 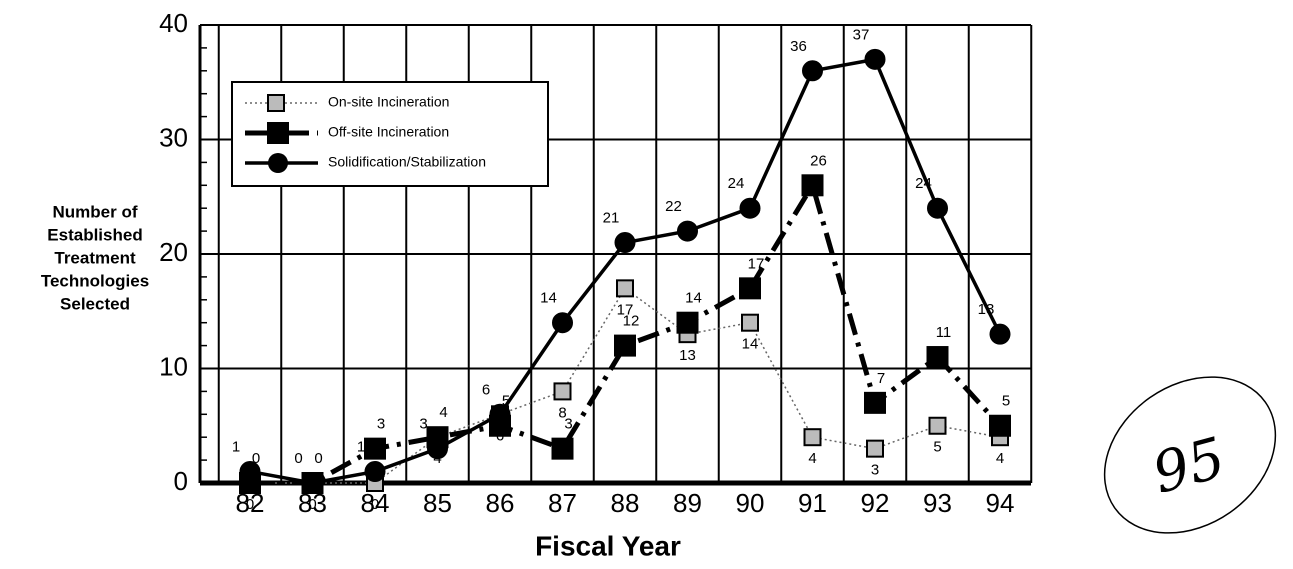 I want to click on annotation-circle, so click(x=1190, y=455).